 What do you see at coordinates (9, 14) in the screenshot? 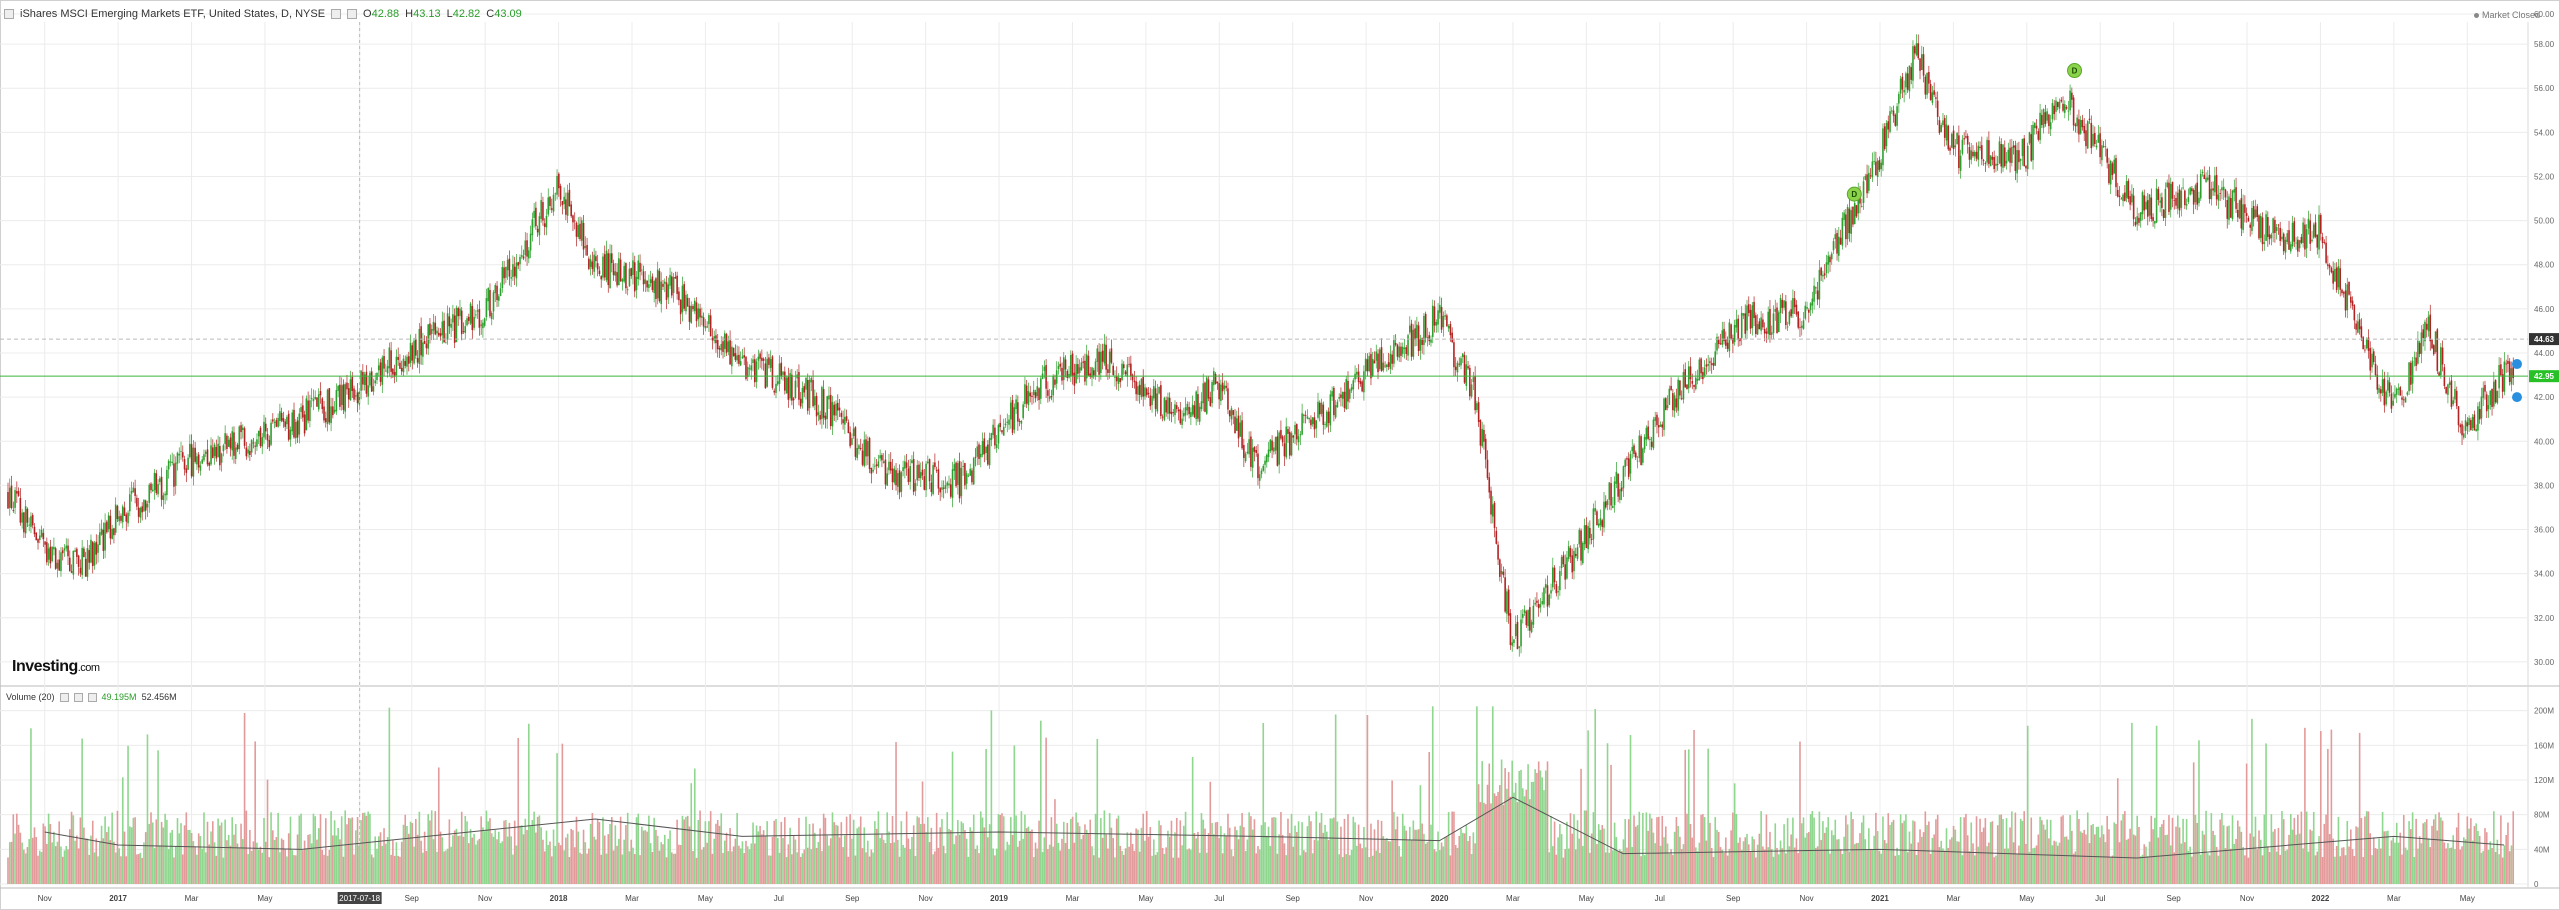
I see `collapse-icon` at bounding box center [9, 14].